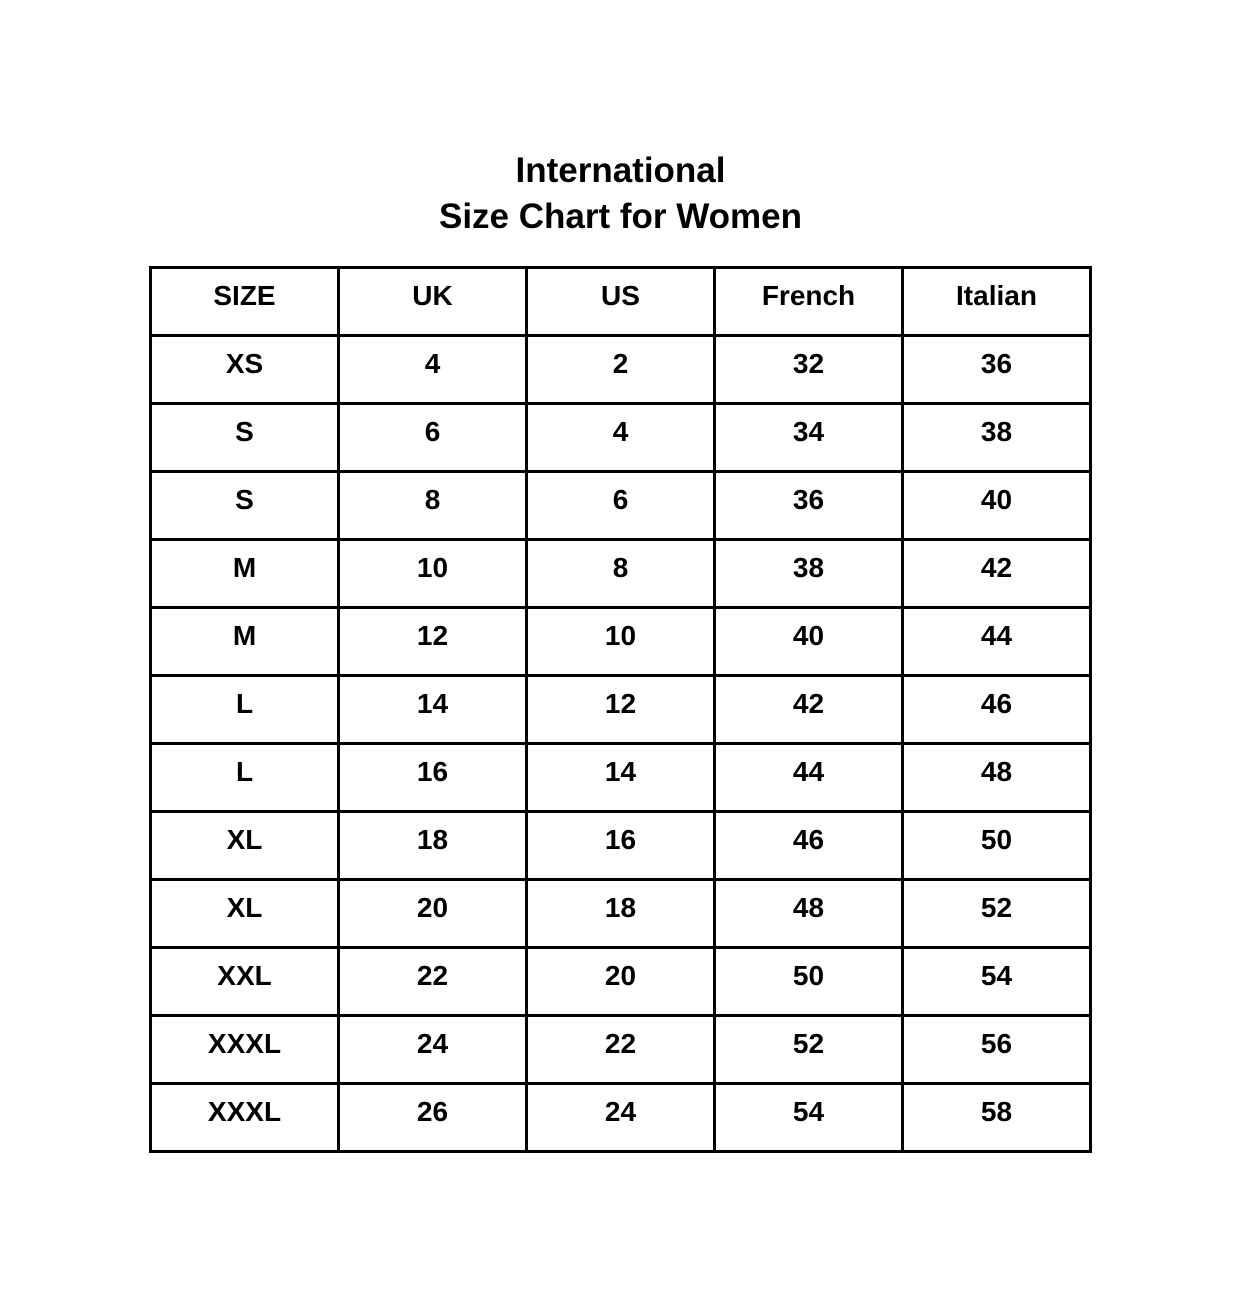 The image size is (1241, 1309). I want to click on cell-size: XXL, so click(244, 981).